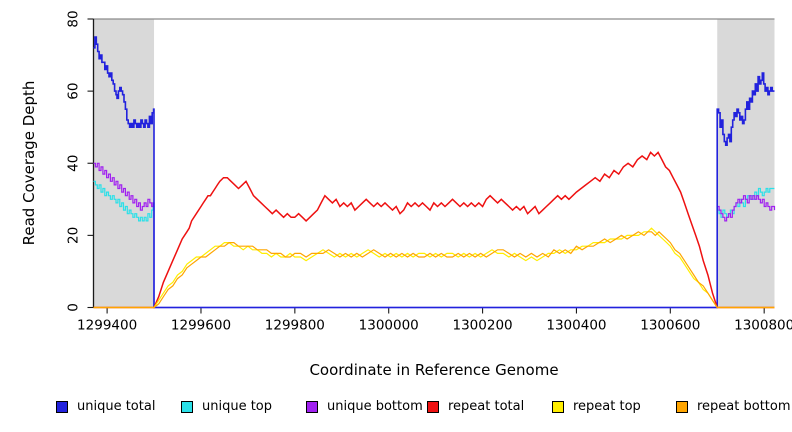  I want to click on y-tick-label: 40, so click(74, 163).